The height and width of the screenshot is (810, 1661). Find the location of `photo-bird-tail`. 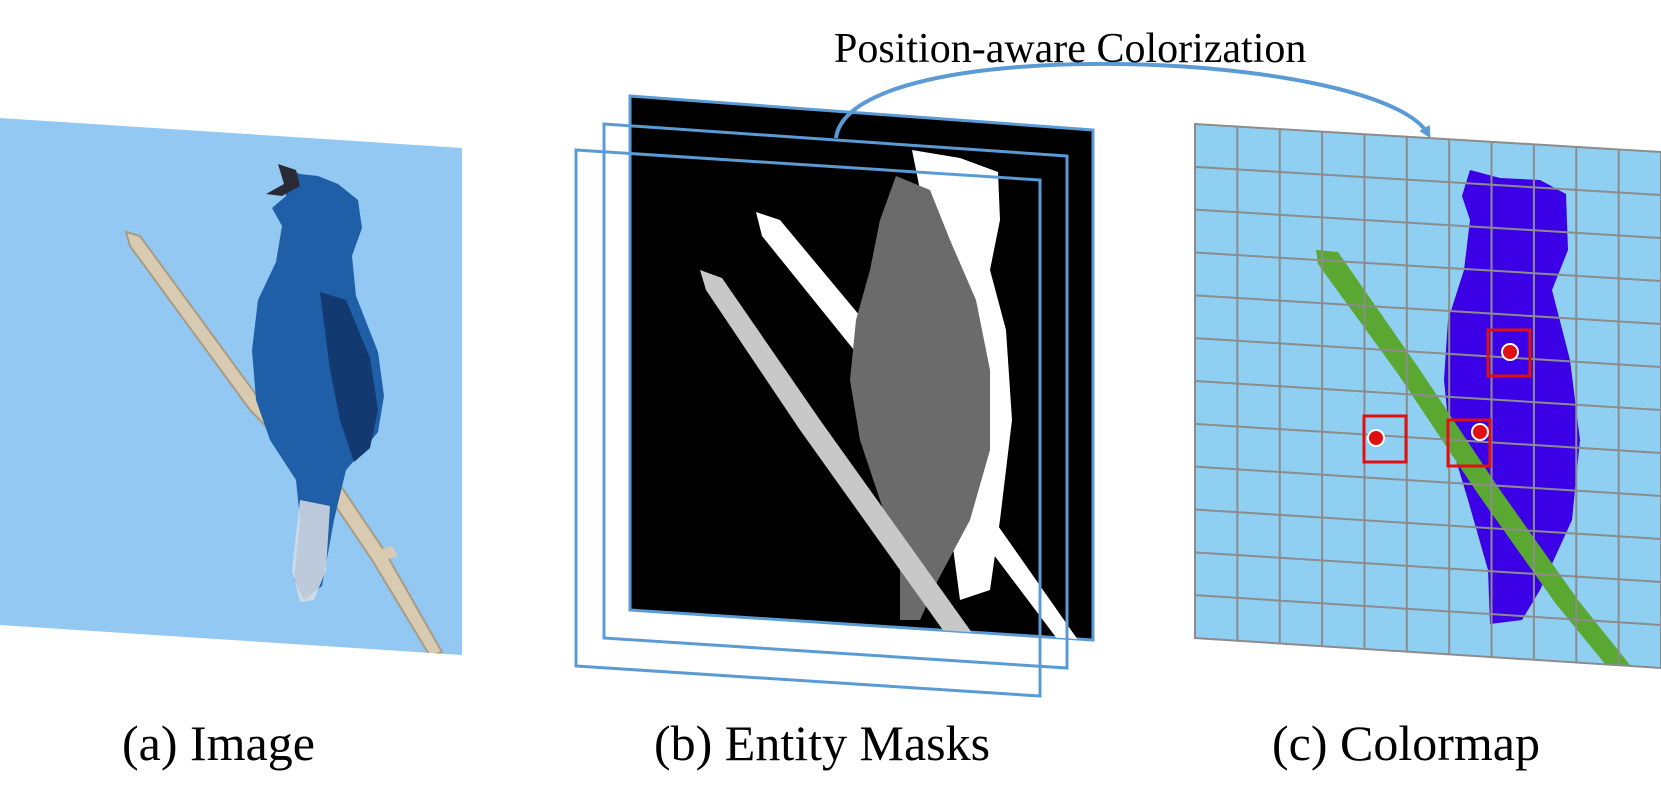

photo-bird-tail is located at coordinates (311, 551).